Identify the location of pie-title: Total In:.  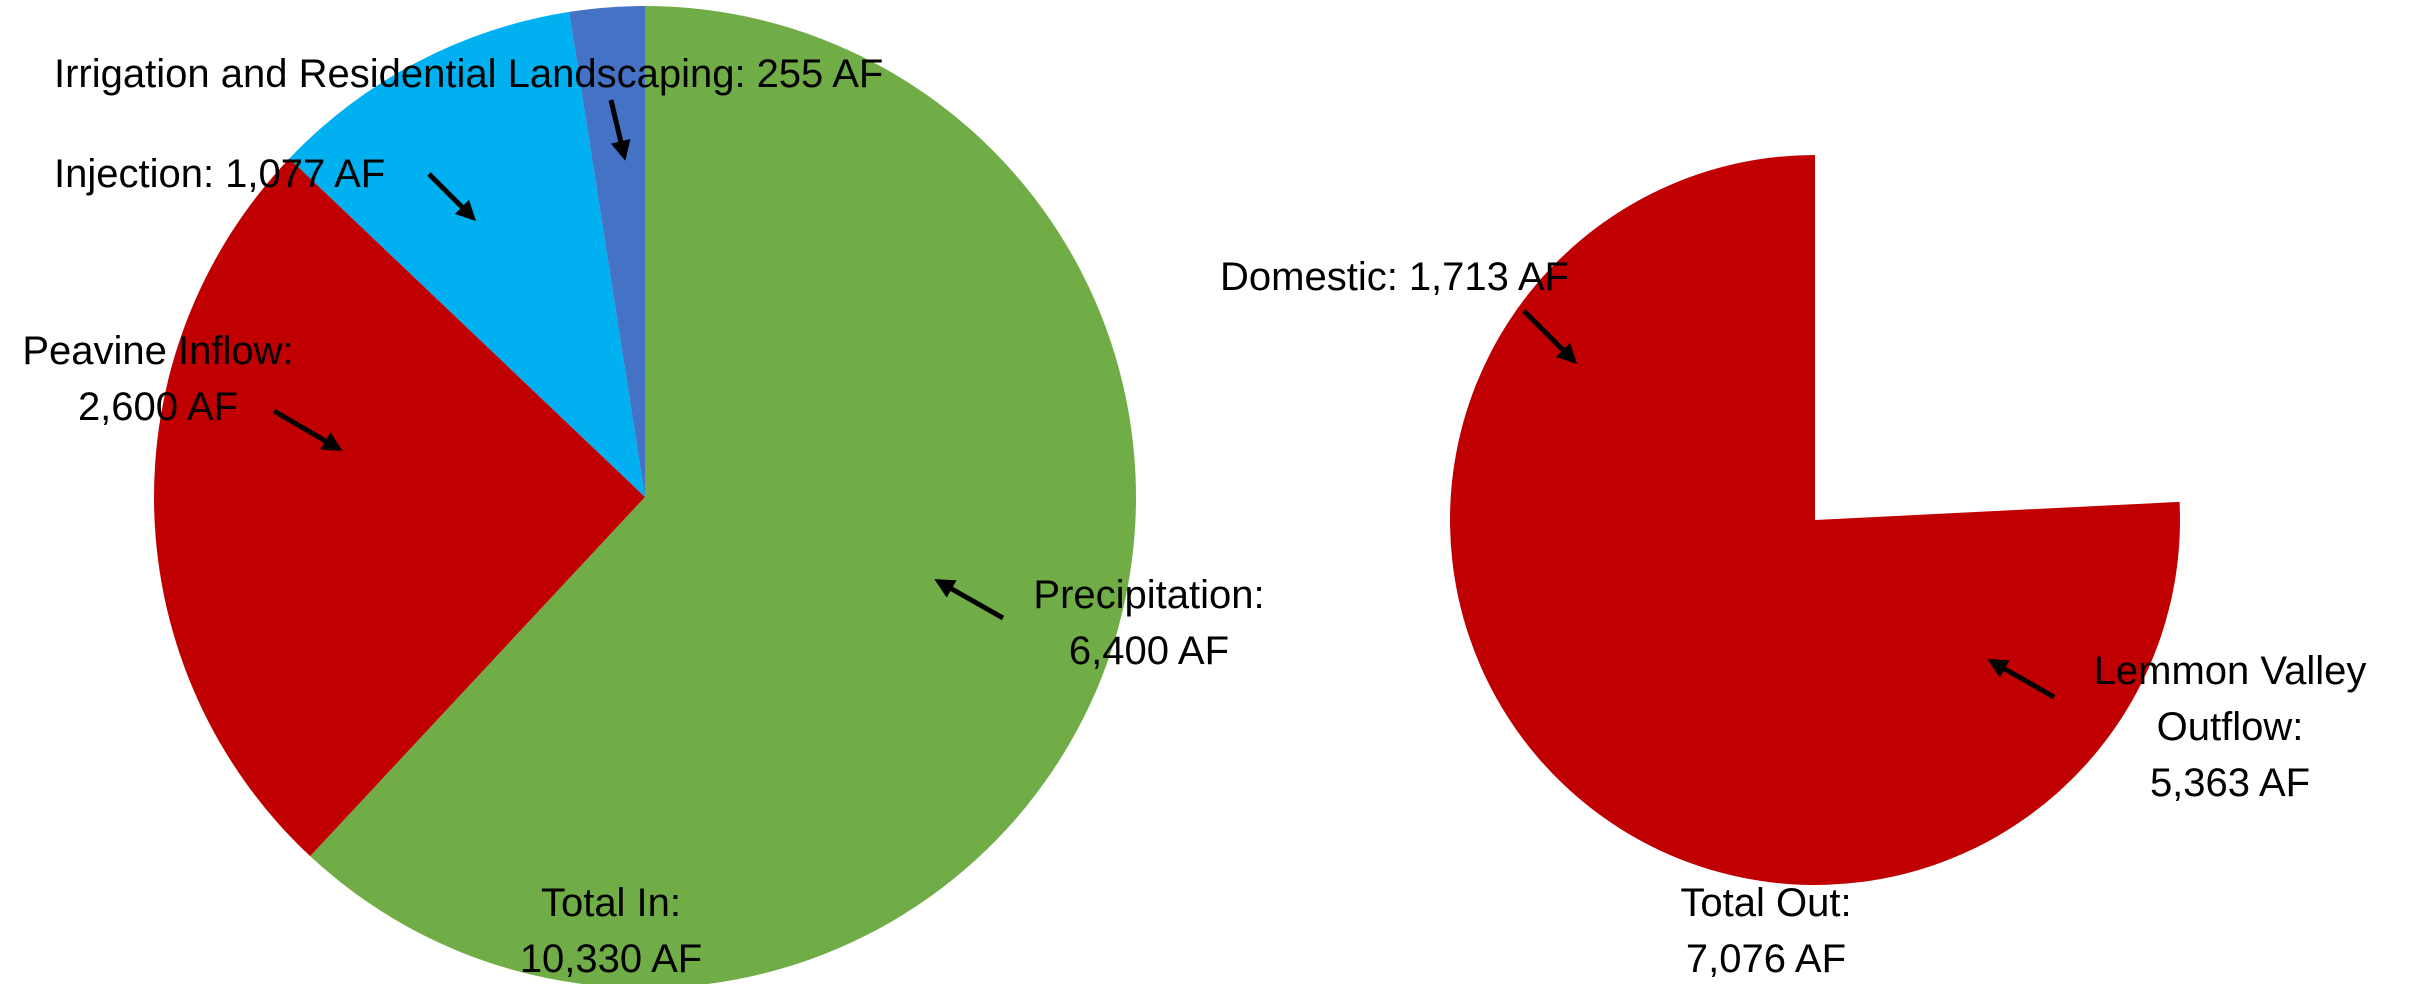
(611, 903).